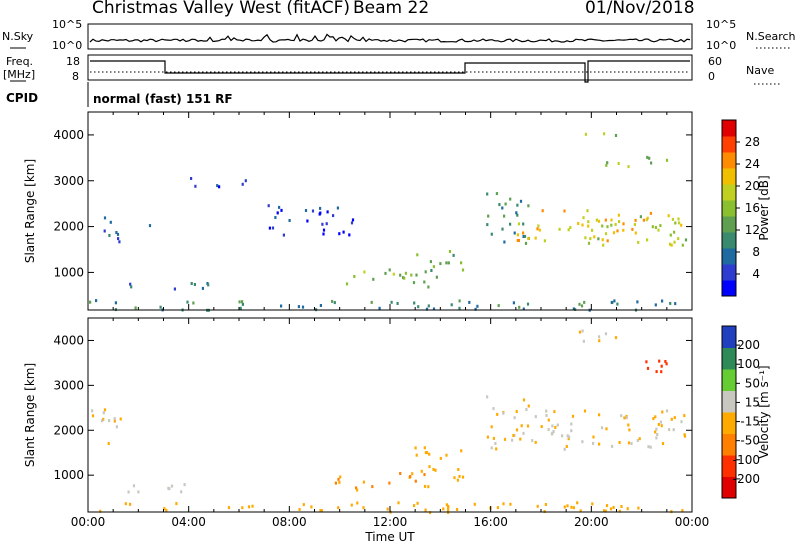  I want to click on nsky-tick-high: 10^5, so click(67, 24).